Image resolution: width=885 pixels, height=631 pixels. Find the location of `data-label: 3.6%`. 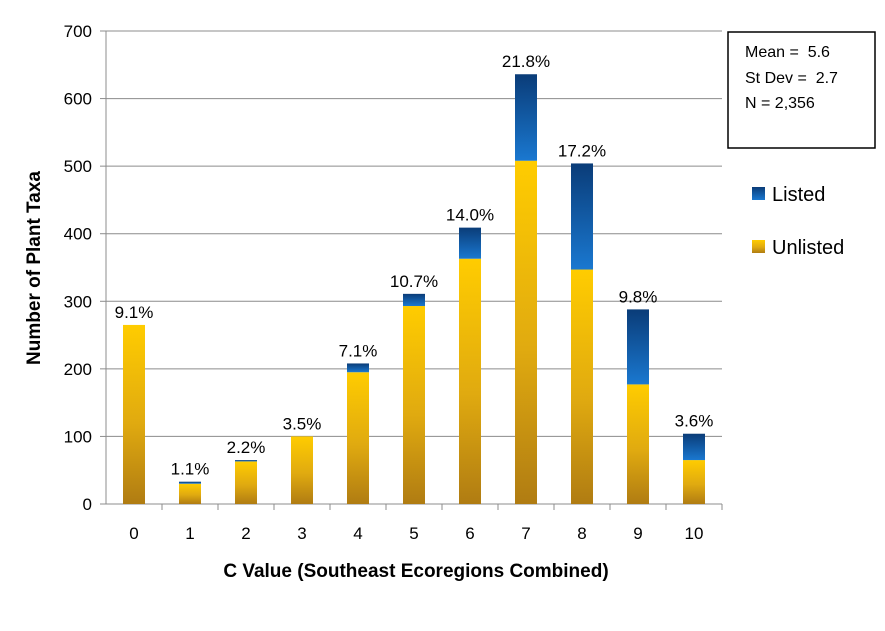

data-label: 3.6% is located at coordinates (694, 421).